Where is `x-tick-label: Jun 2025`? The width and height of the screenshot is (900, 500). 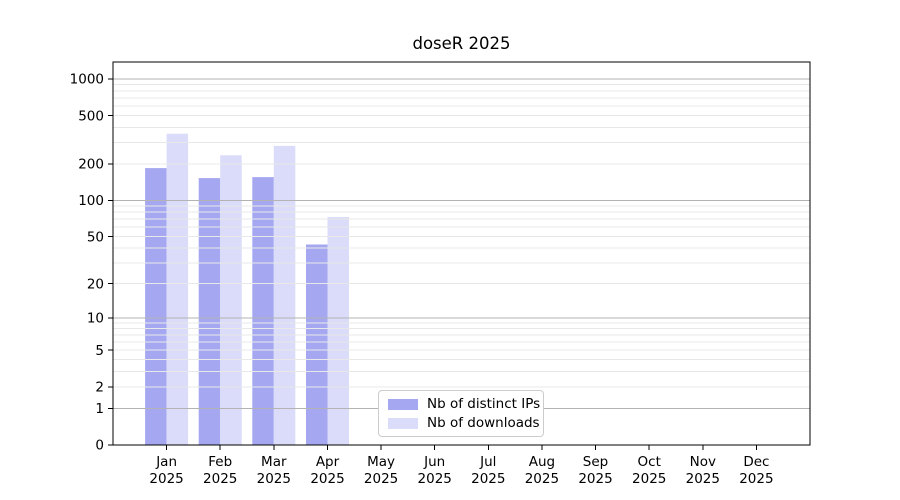
x-tick-label: Jun 2025 is located at coordinates (435, 470).